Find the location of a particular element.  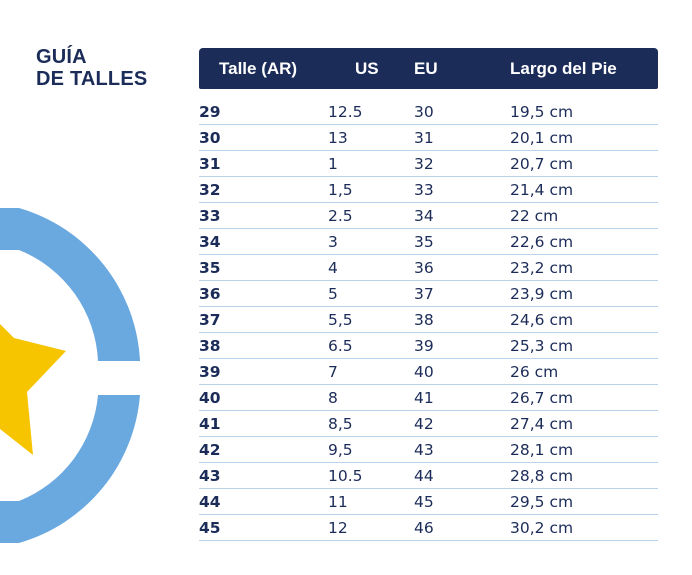

cell-eu: 31 is located at coordinates (462, 137).